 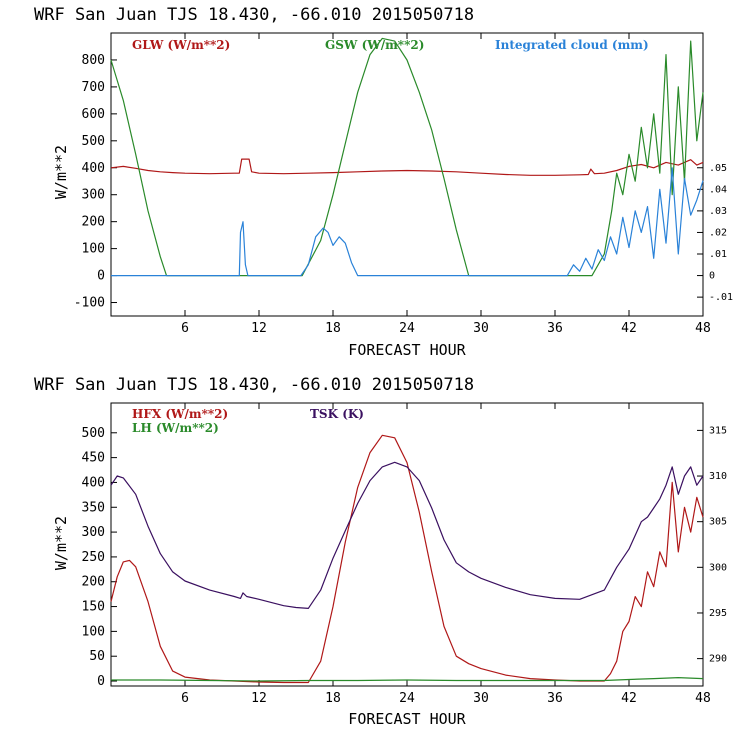 What do you see at coordinates (89, 303) in the screenshot?
I see `y-tick-label: -100` at bounding box center [89, 303].